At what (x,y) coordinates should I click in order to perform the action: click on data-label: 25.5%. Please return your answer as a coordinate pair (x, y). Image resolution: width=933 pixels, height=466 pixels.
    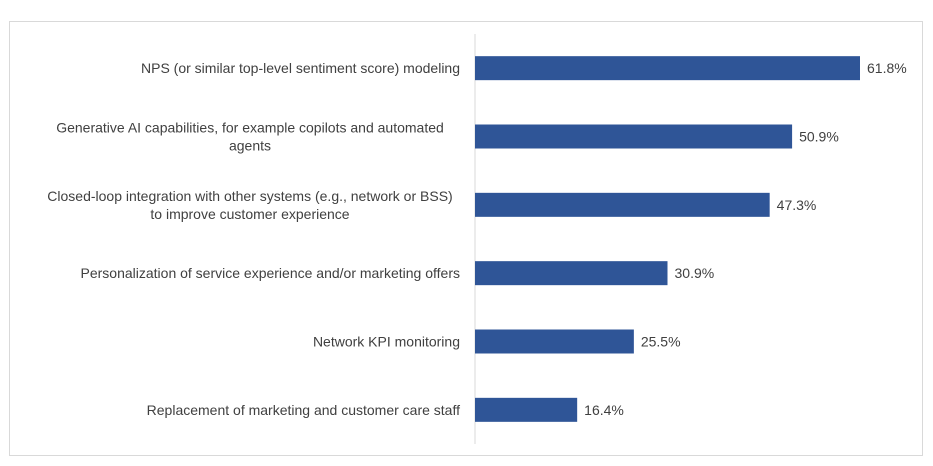
    Looking at the image, I should click on (661, 342).